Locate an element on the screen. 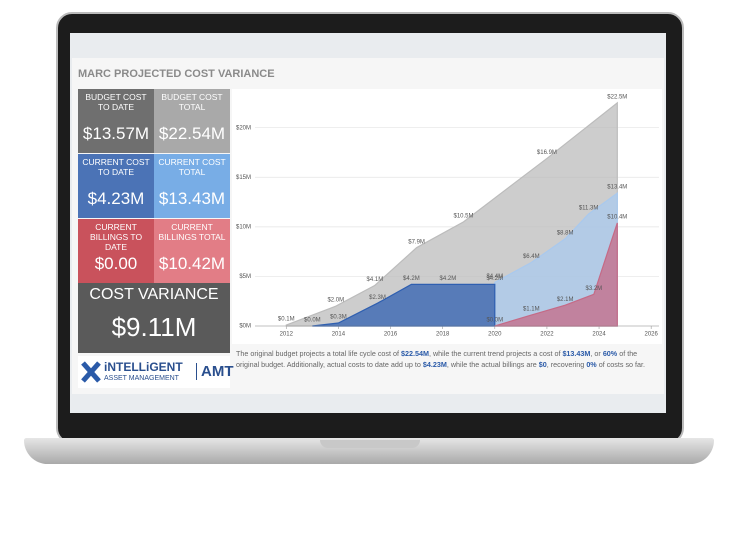 The width and height of the screenshot is (752, 555). dashboard-title: MARC PROJECTED COST VARIANCE is located at coordinates (176, 74).